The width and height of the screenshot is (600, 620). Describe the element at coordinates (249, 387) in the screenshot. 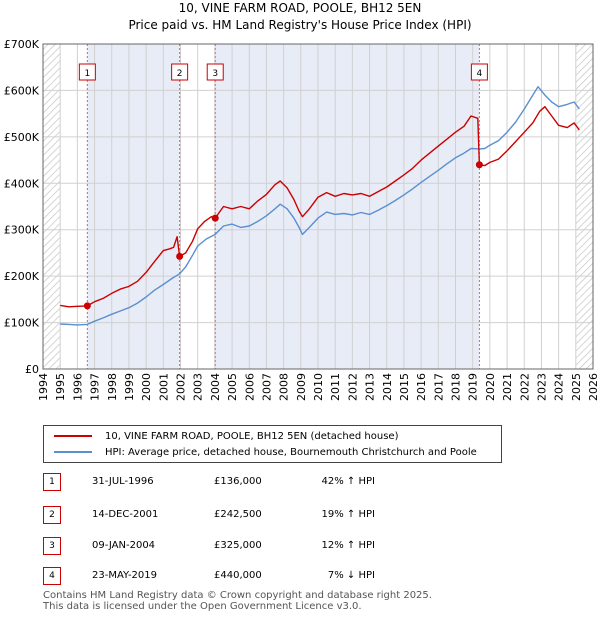

I see `x-tick-label: 2006` at that location.